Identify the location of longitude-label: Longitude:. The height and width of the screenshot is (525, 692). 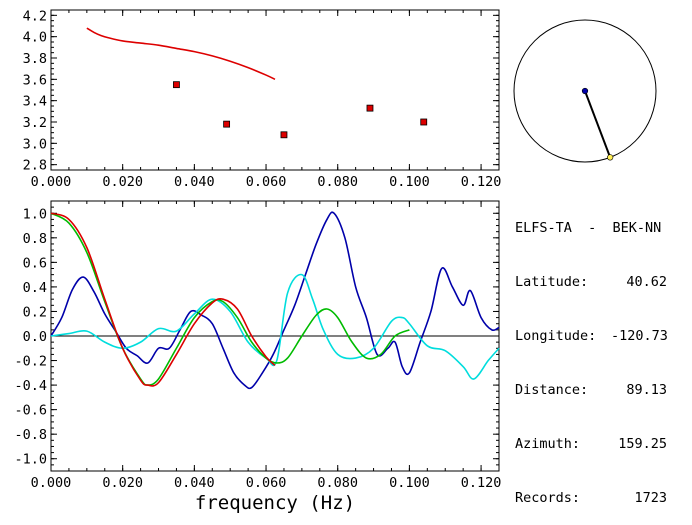
(556, 336).